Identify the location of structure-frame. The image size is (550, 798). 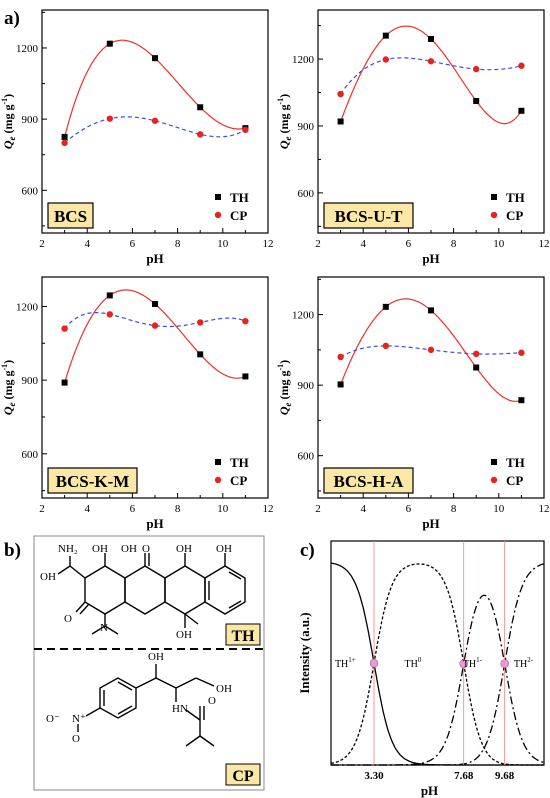
(149, 663).